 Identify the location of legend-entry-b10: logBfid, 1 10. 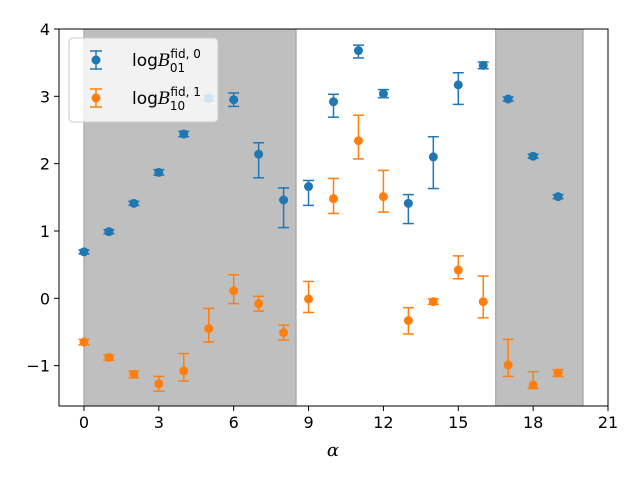
(145, 99).